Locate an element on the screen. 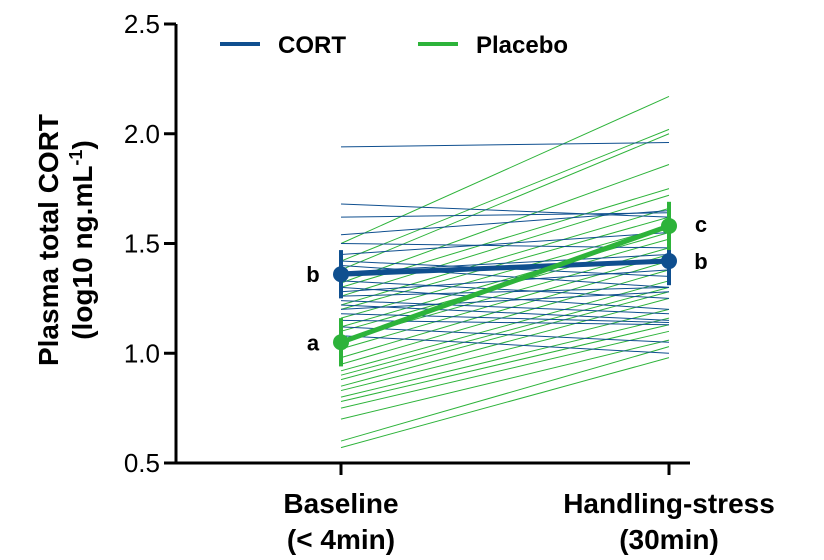 This screenshot has width=824, height=560. legend-label-placebo: Placebo is located at coordinates (522, 45).